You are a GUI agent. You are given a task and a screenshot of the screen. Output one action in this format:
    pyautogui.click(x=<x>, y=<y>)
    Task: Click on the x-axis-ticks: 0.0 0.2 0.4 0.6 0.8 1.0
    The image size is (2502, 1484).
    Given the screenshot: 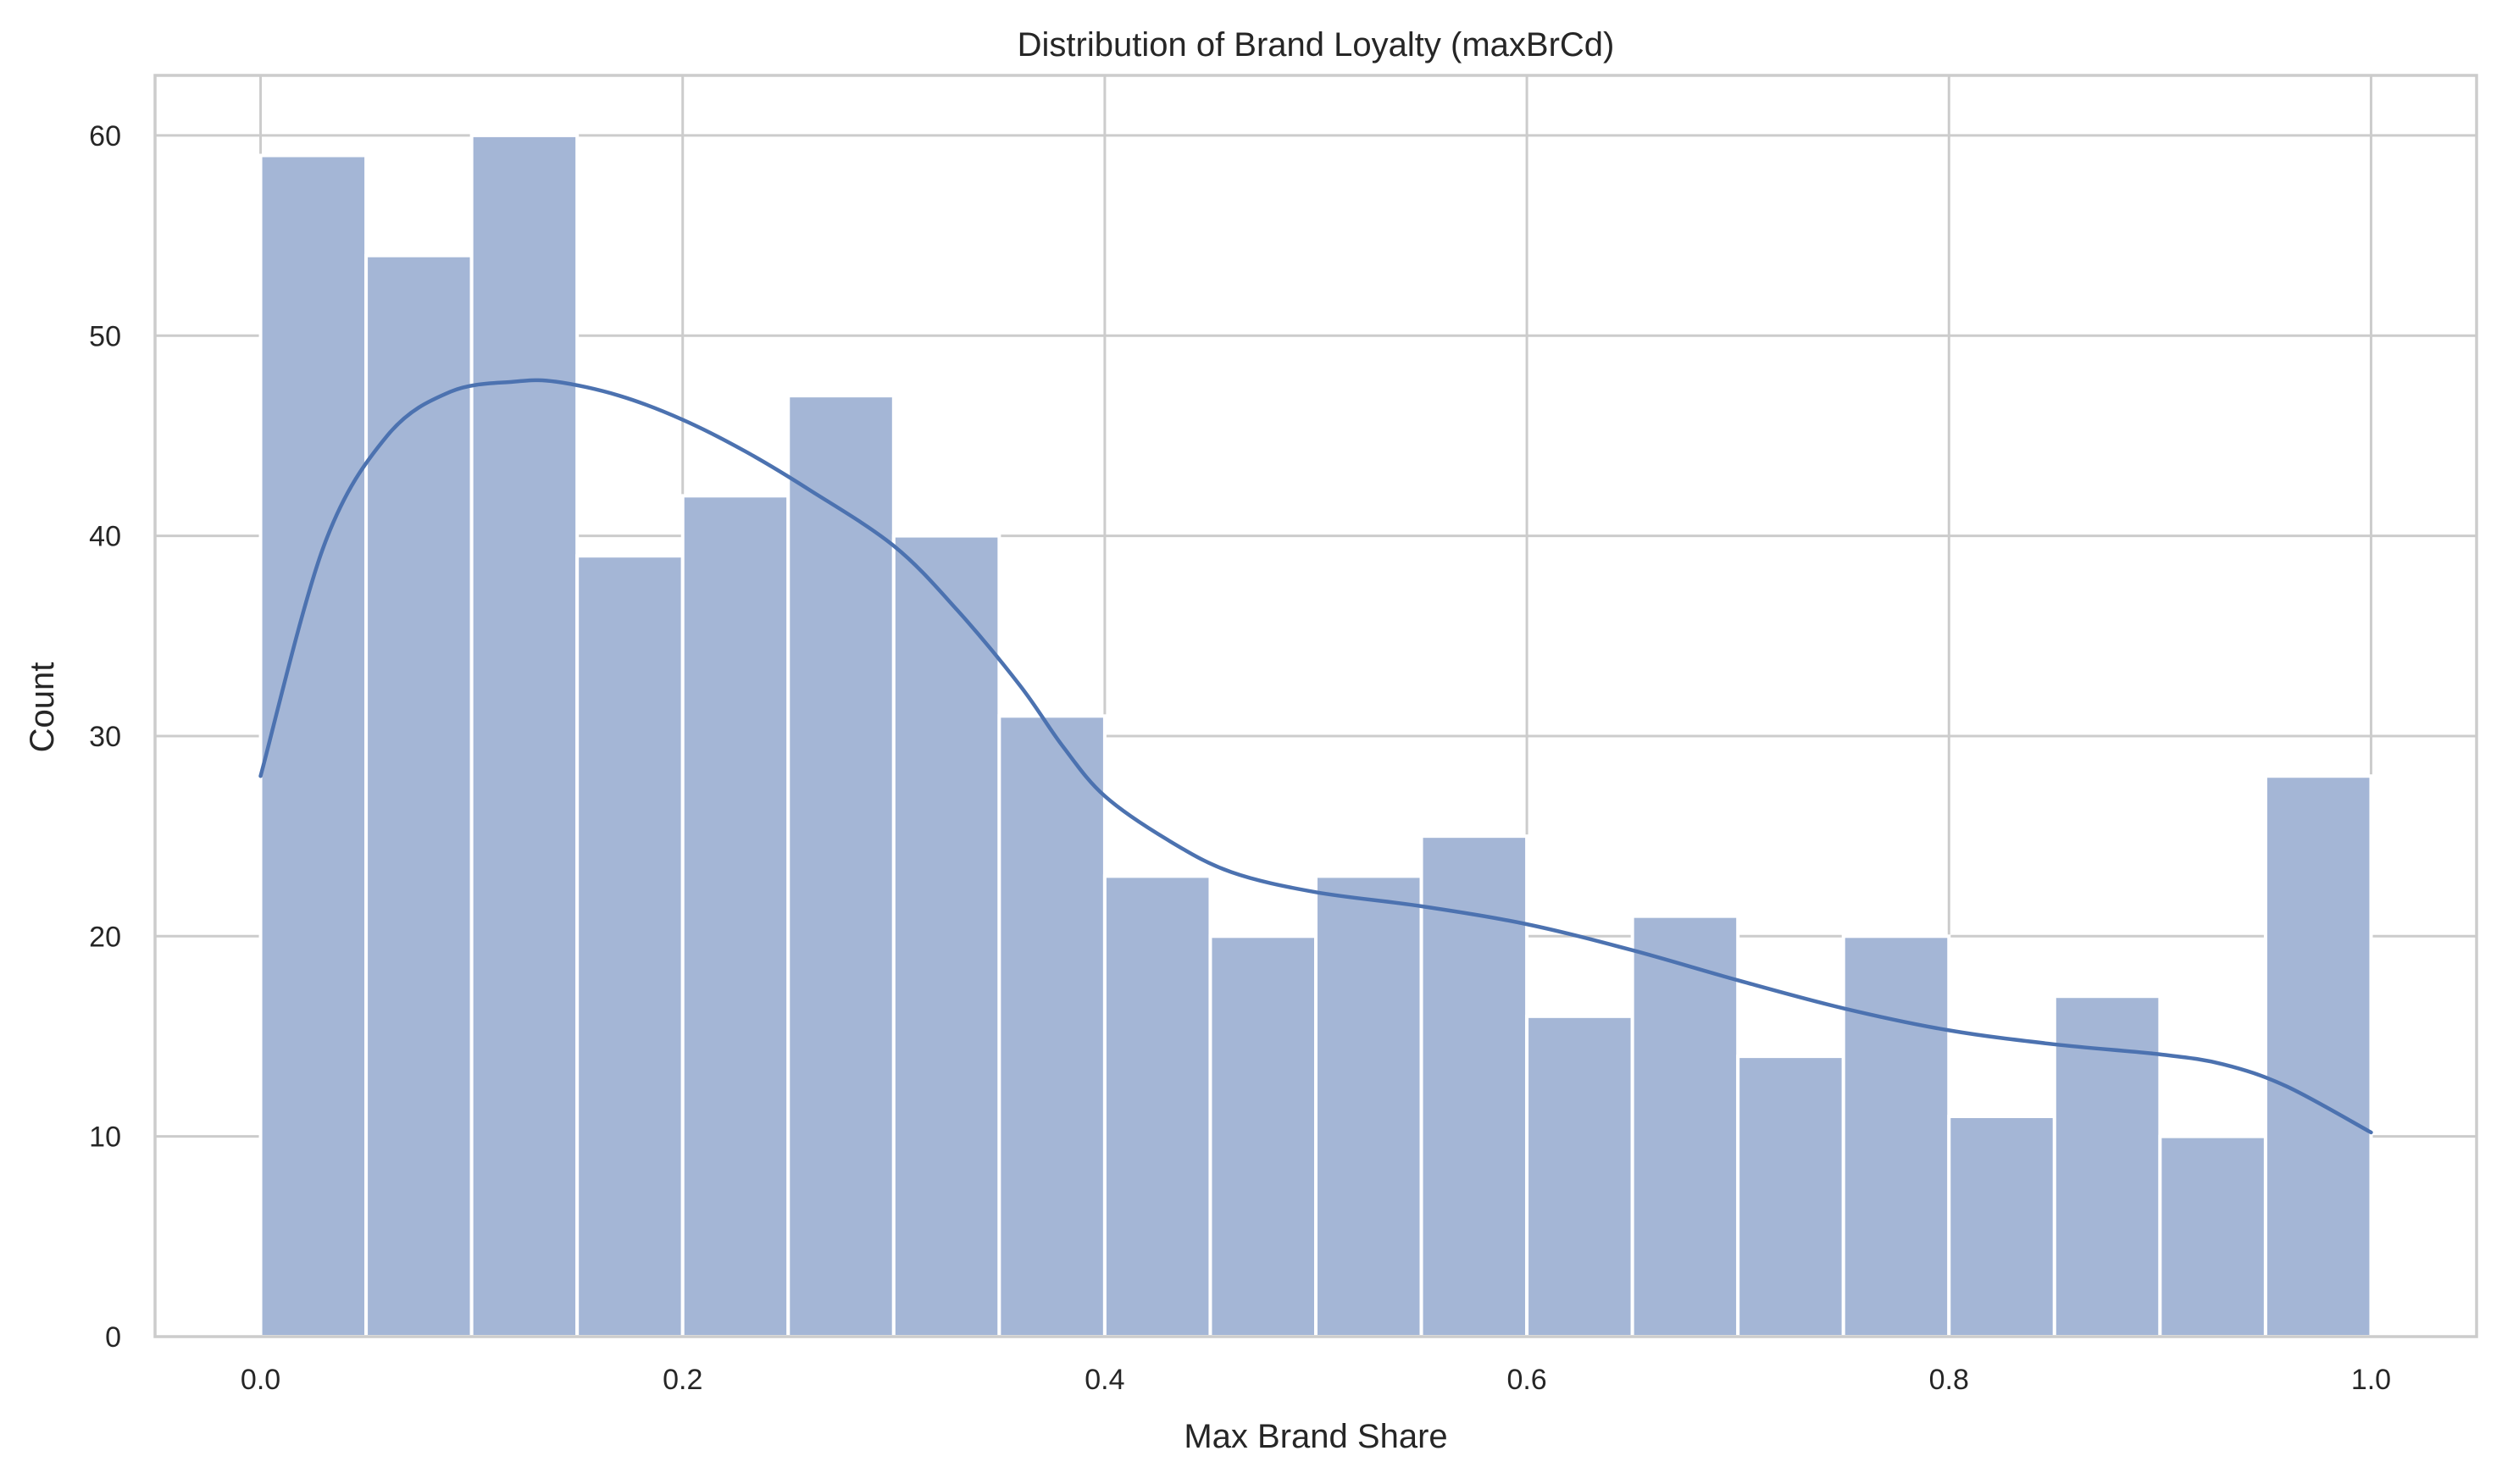 What is the action you would take?
    pyautogui.click(x=1316, y=1380)
    